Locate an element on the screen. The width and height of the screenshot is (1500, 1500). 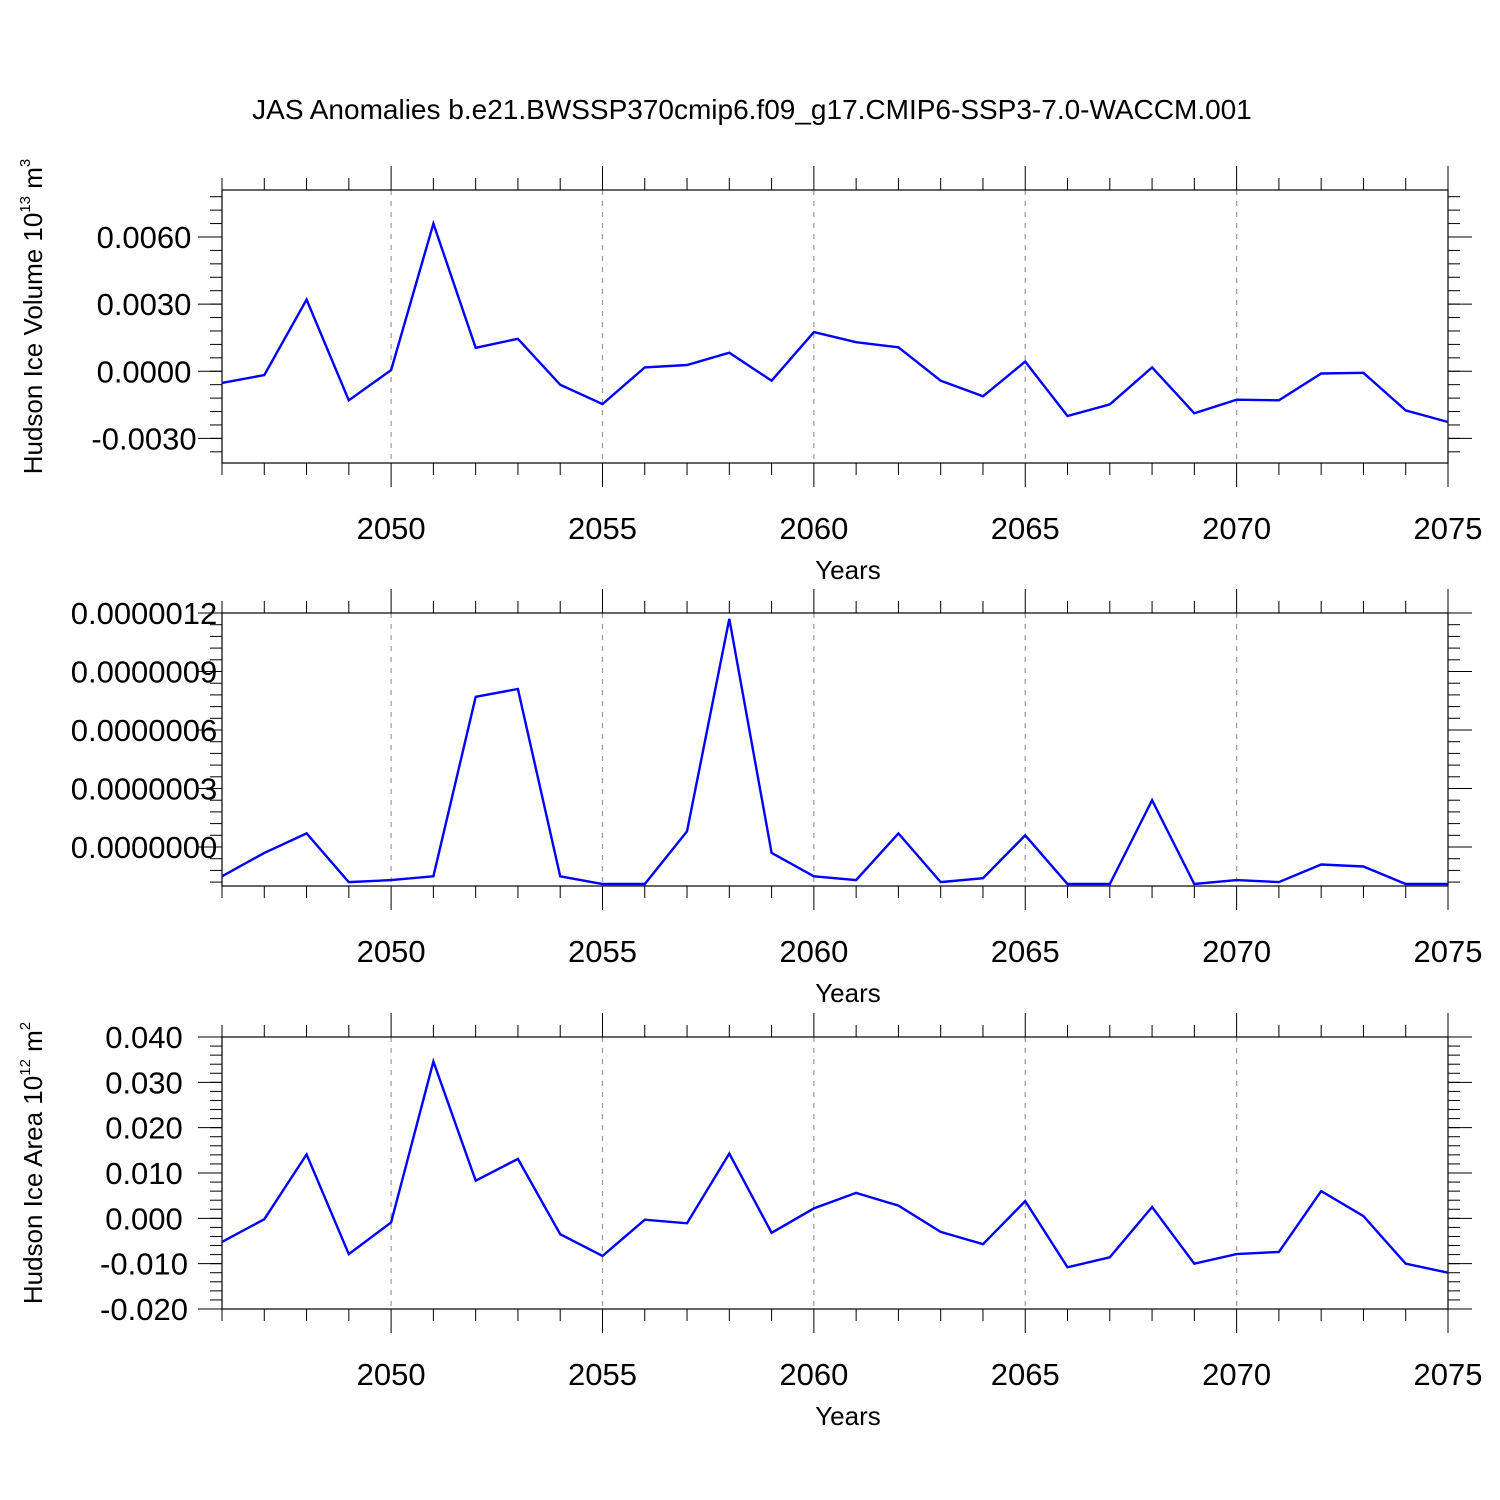
y-tick-label: 0.000 is located at coordinates (144, 1218).